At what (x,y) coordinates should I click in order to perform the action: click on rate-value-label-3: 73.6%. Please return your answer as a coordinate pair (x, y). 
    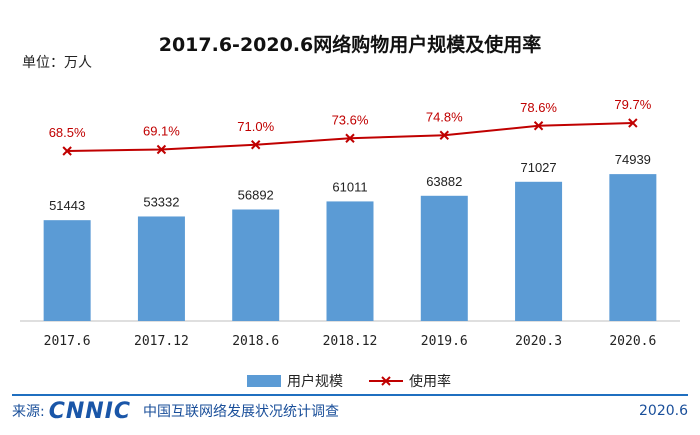
    Looking at the image, I should click on (350, 119).